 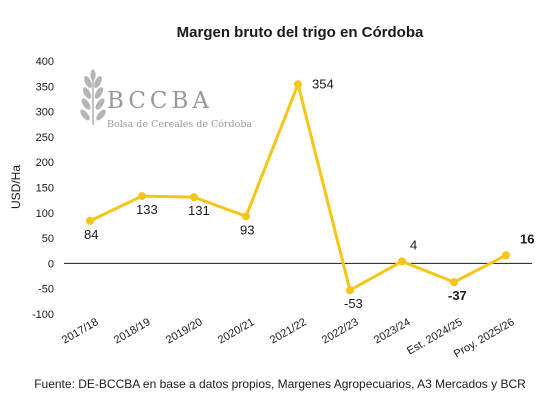 I want to click on data-label: 133, so click(x=147, y=209).